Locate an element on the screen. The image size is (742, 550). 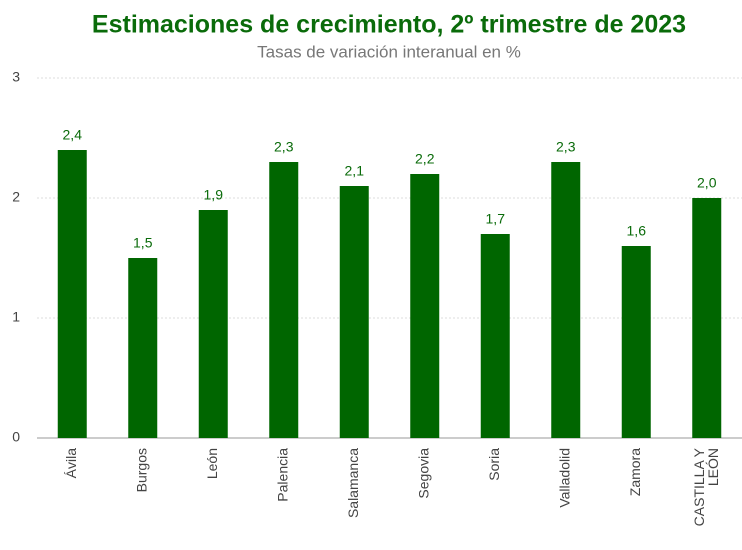
x-tick-label: León is located at coordinates (212, 463).